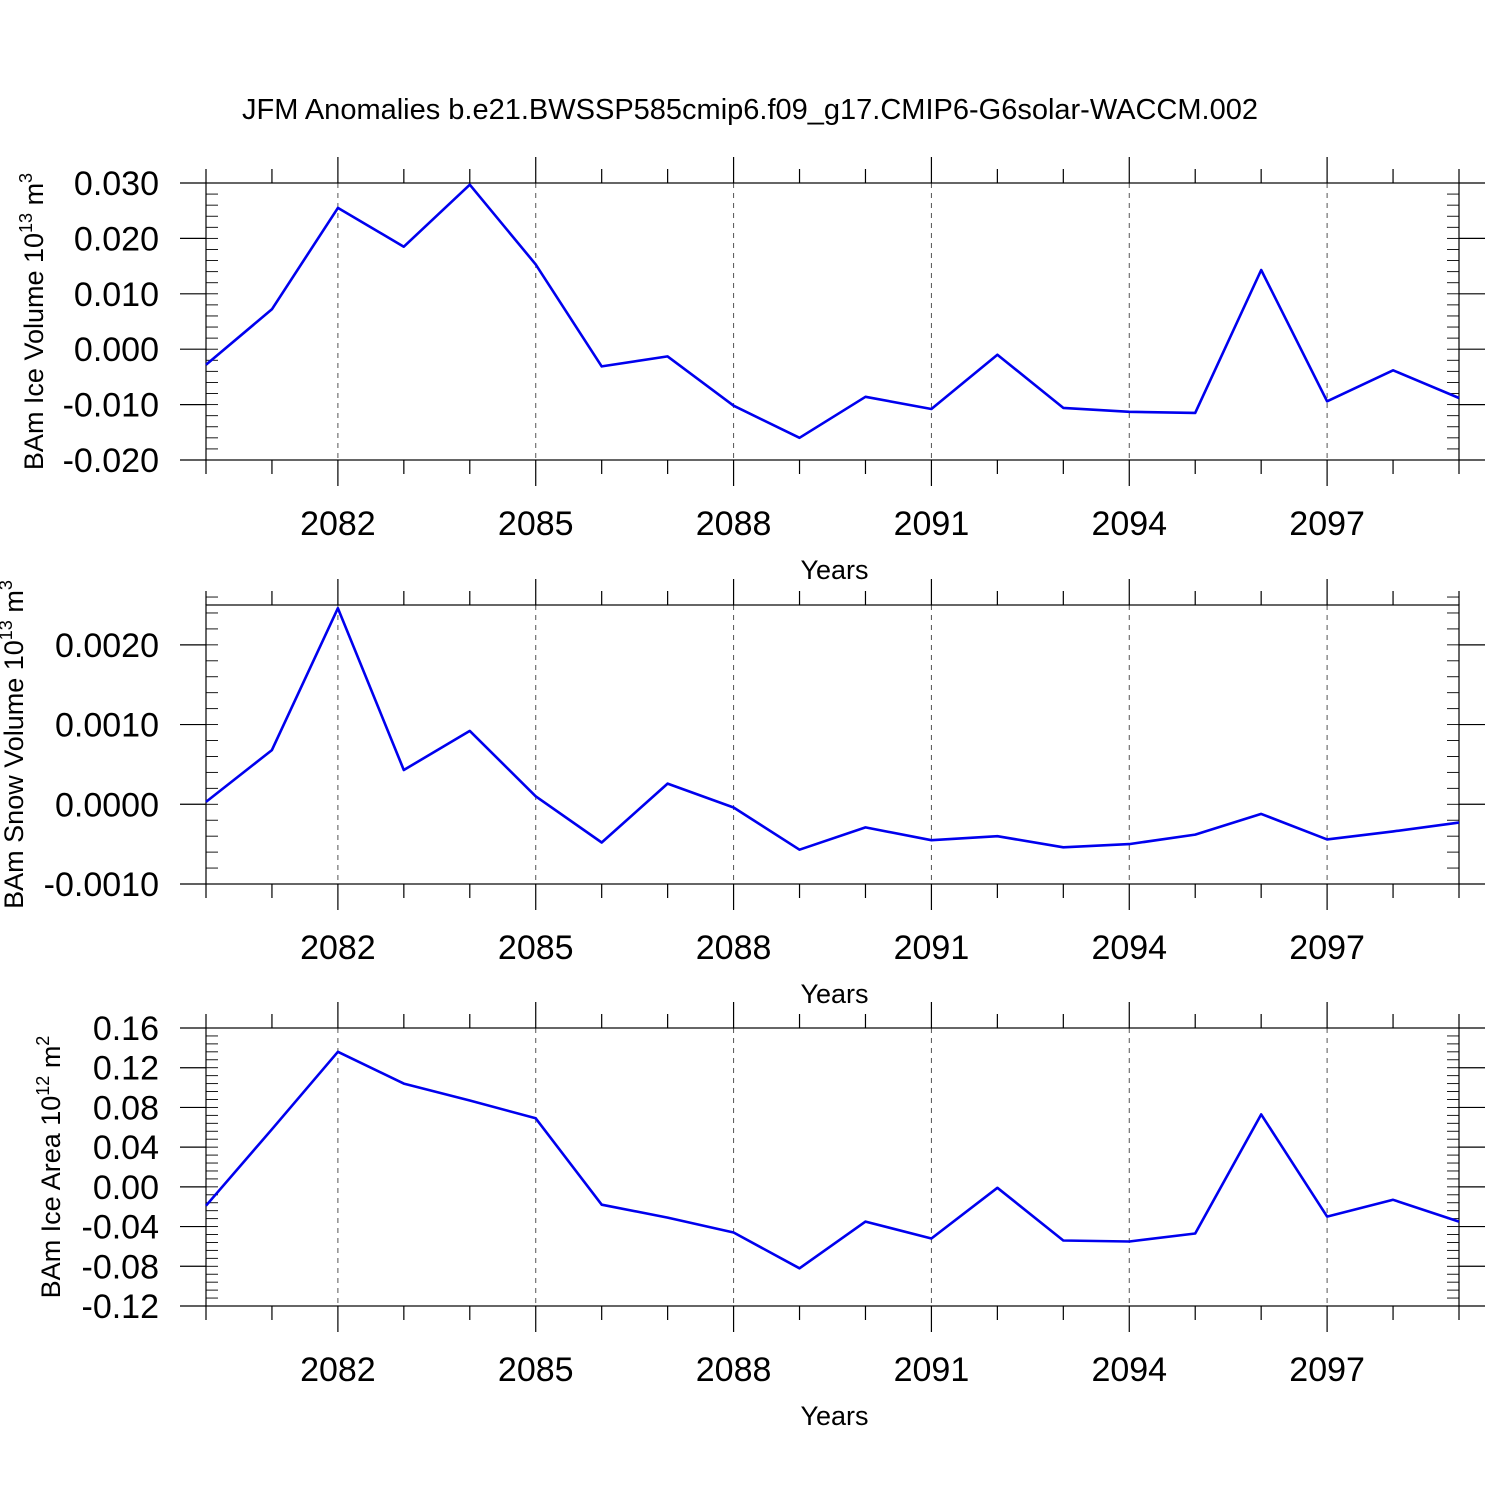 Image resolution: width=1500 pixels, height=1500 pixels. What do you see at coordinates (121, 1267) in the screenshot?
I see `y-tick-label: -0.08` at bounding box center [121, 1267].